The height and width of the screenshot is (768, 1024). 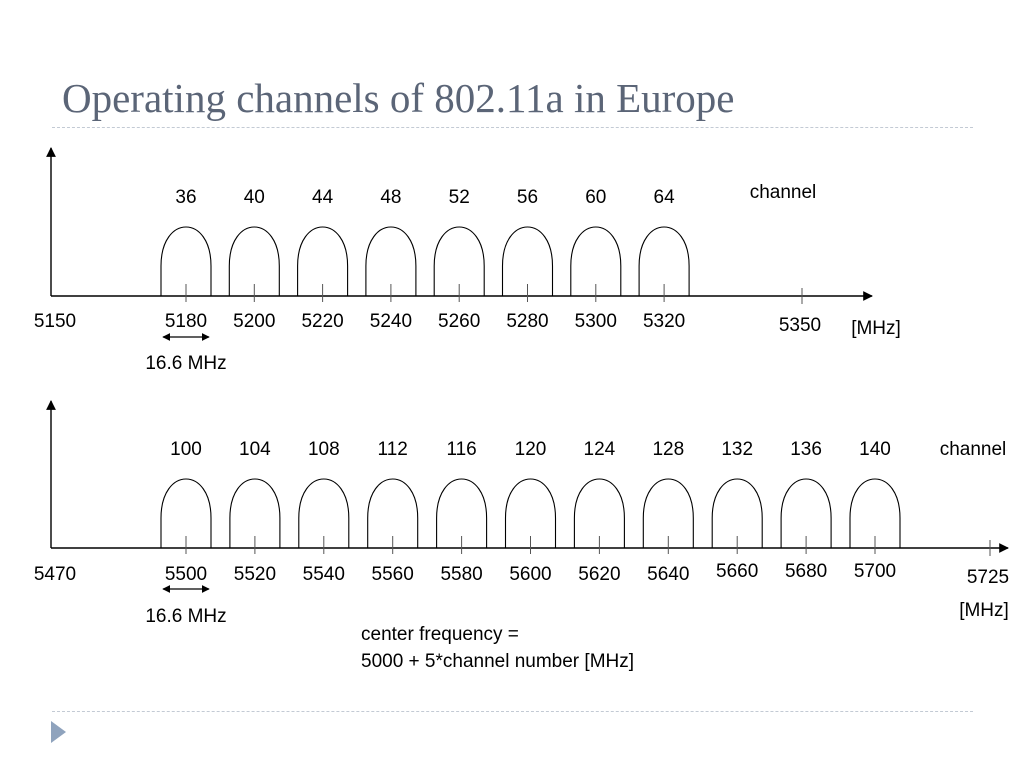 What do you see at coordinates (668, 574) in the screenshot?
I see `band-high-center-frequency: 5640` at bounding box center [668, 574].